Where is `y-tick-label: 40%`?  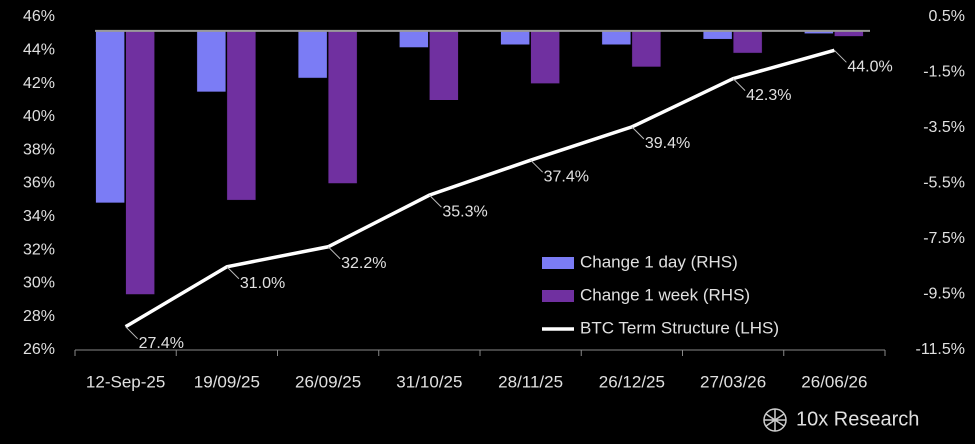 y-tick-label: 40% is located at coordinates (39, 116).